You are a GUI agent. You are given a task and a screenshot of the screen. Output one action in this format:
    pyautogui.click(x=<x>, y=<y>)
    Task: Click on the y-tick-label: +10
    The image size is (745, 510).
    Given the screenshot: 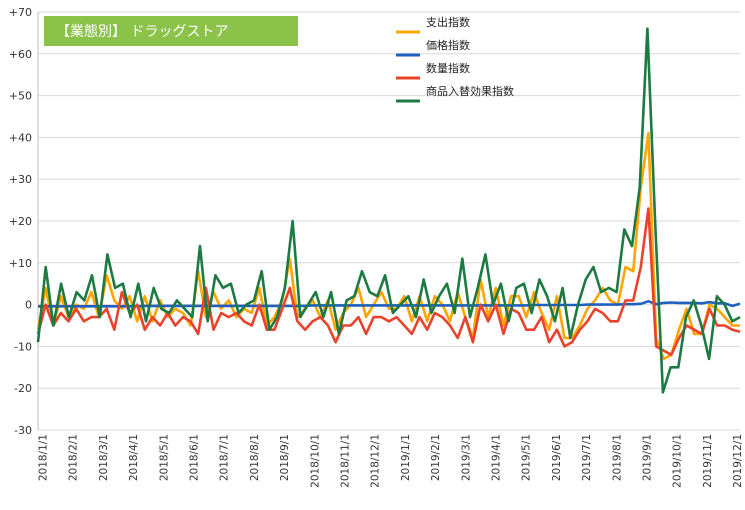 What is the action you would take?
    pyautogui.click(x=20, y=263)
    